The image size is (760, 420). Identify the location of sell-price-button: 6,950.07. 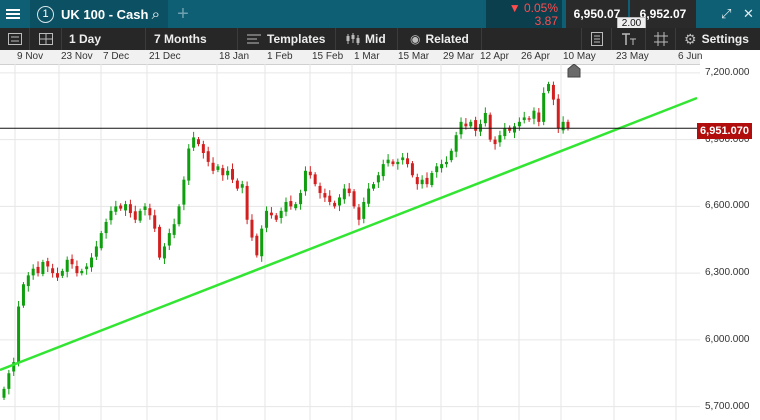
(597, 14).